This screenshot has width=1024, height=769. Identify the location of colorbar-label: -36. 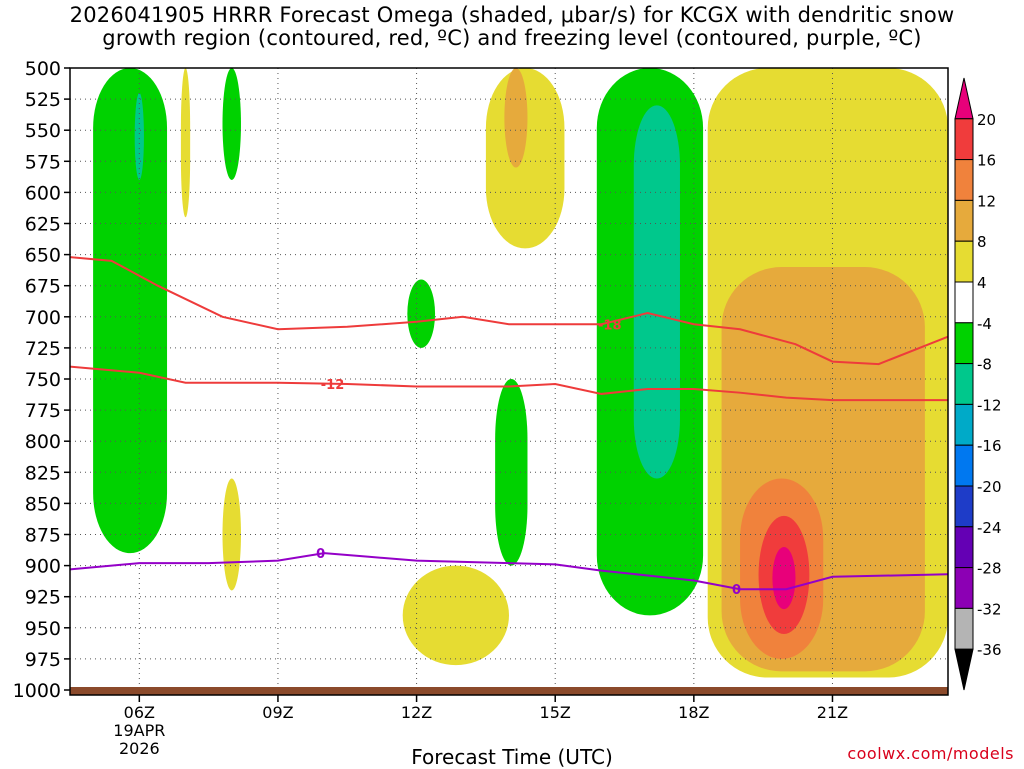
(989, 650).